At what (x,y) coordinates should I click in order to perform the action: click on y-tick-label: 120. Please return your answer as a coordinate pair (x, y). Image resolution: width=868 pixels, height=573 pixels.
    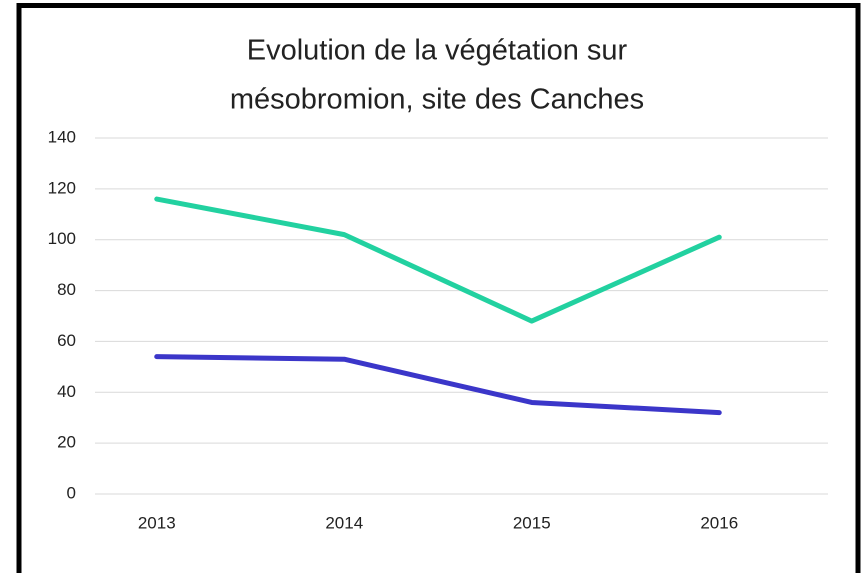
    Looking at the image, I should click on (62, 187).